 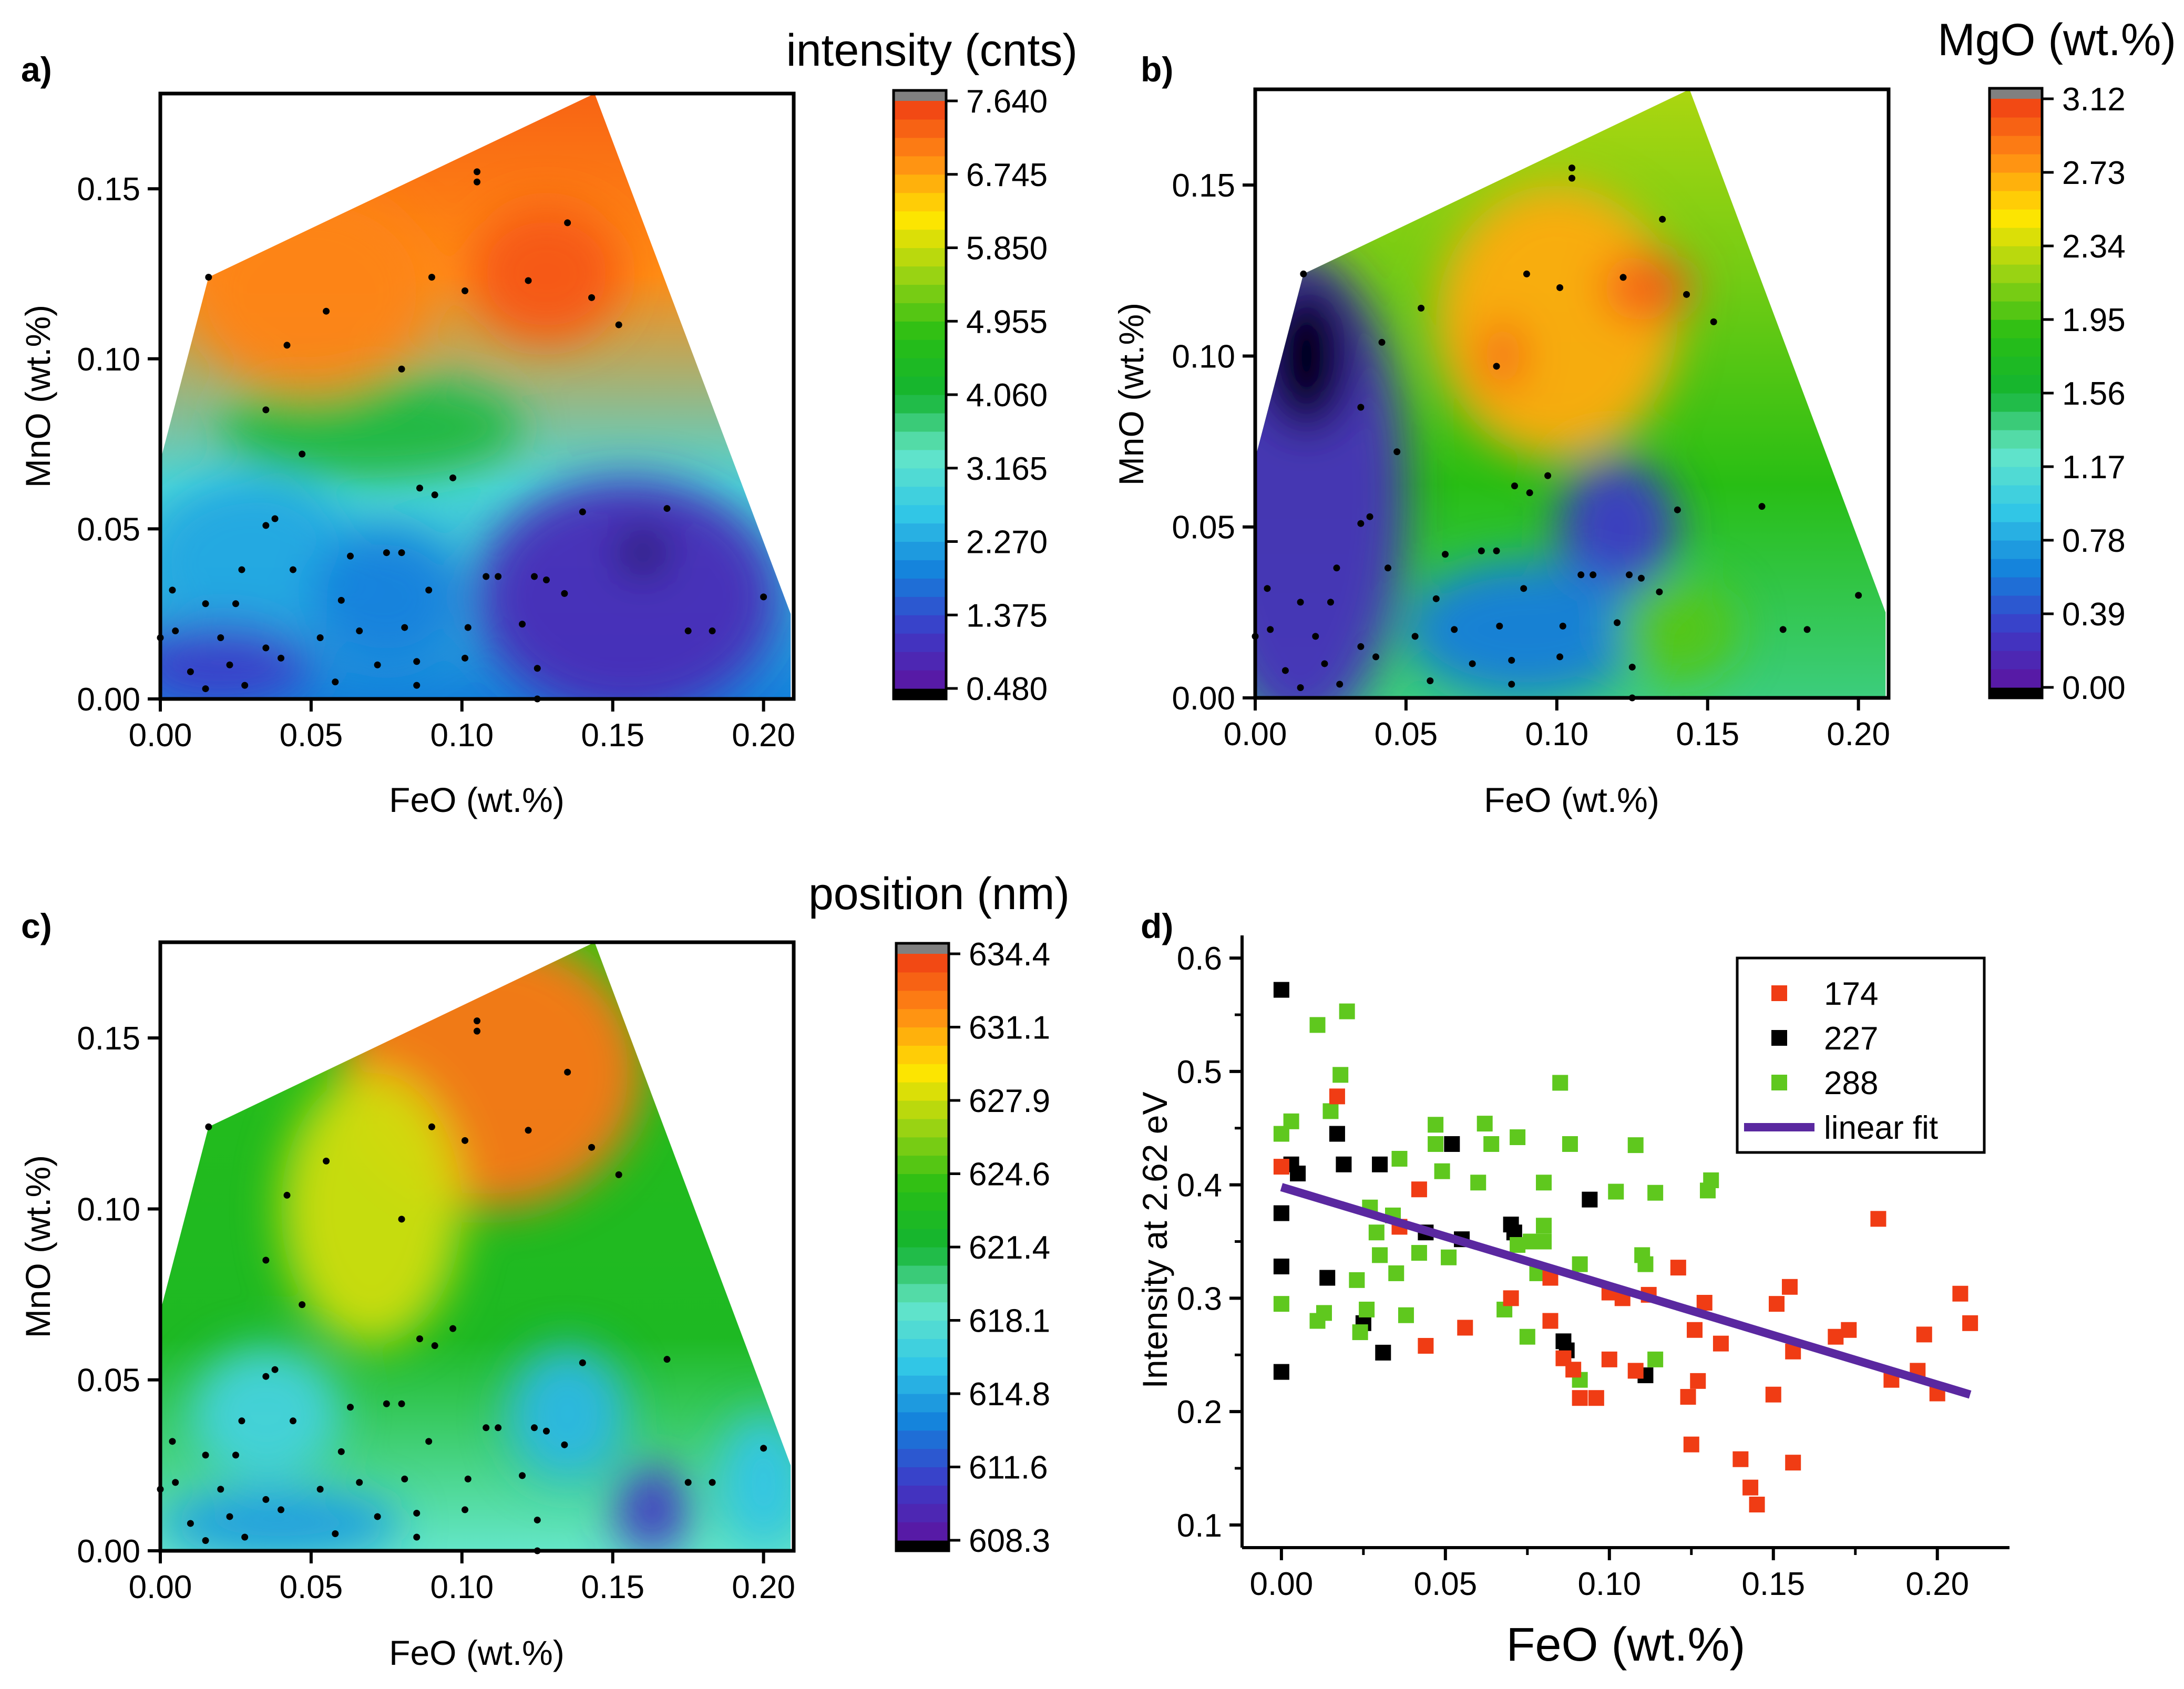 What do you see at coordinates (1157, 926) in the screenshot?
I see `panel-d-label: d)` at bounding box center [1157, 926].